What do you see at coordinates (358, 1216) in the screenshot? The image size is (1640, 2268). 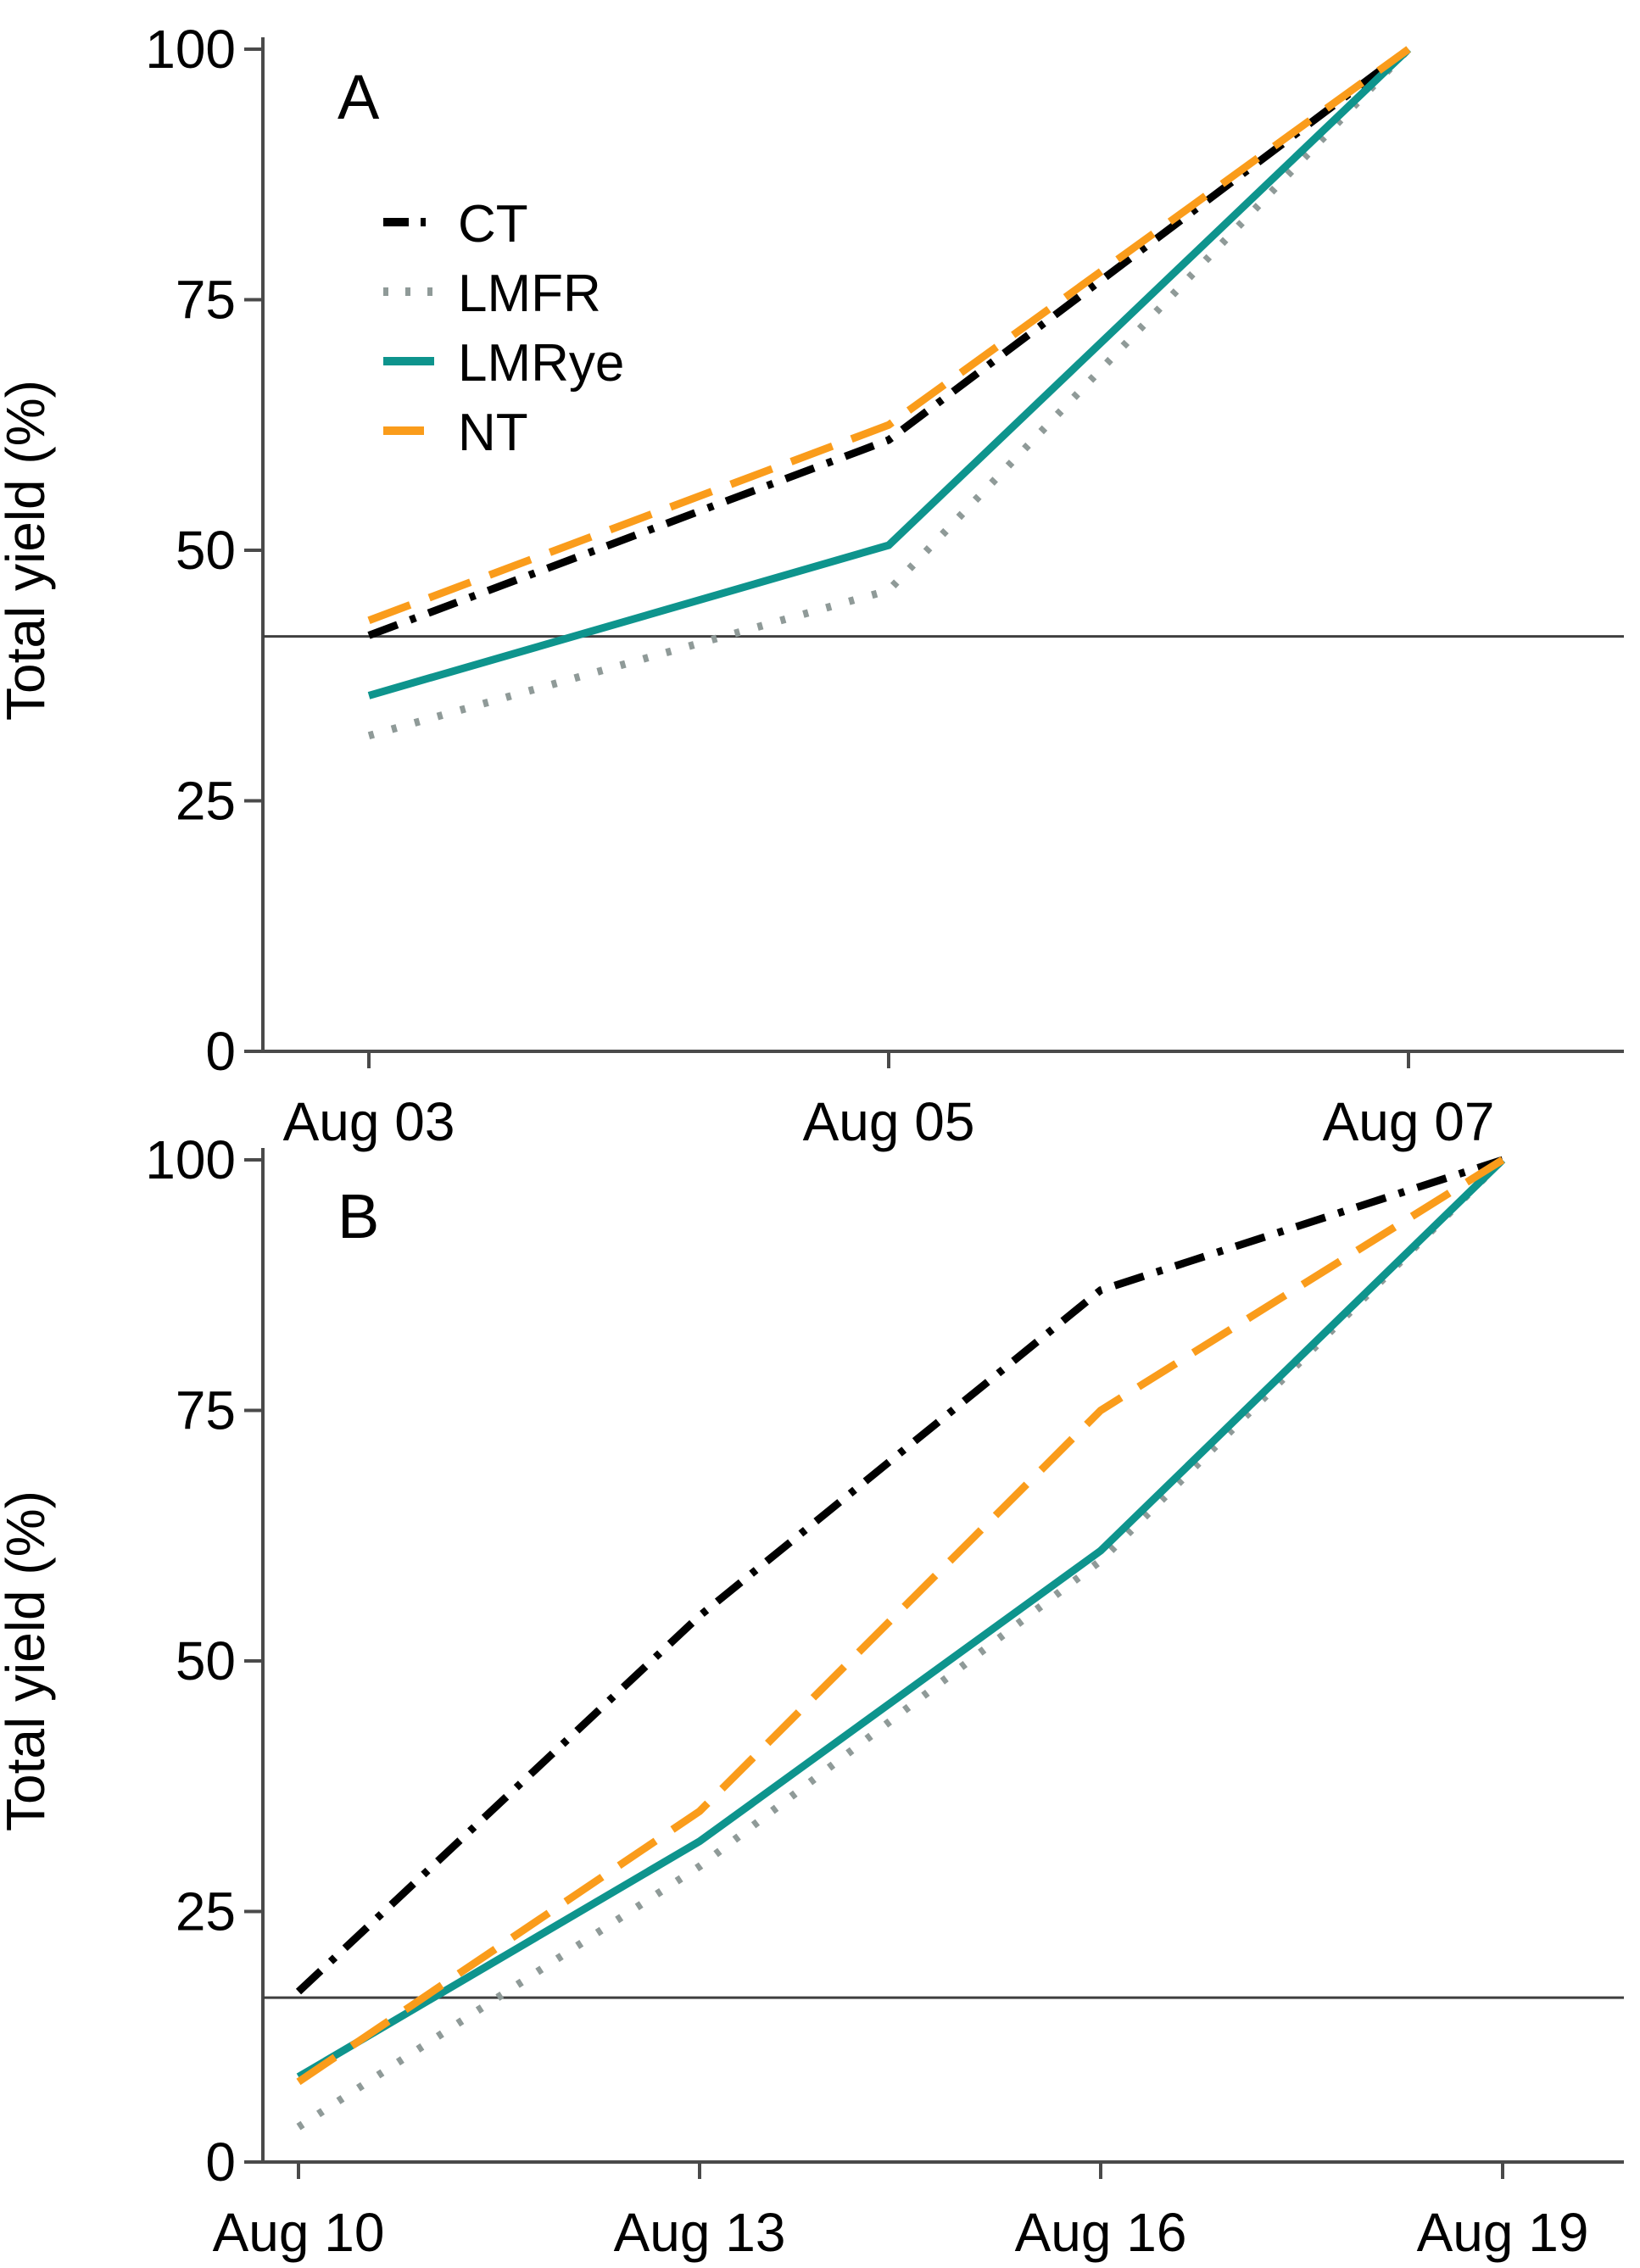 I see `panel-letter-b: B` at bounding box center [358, 1216].